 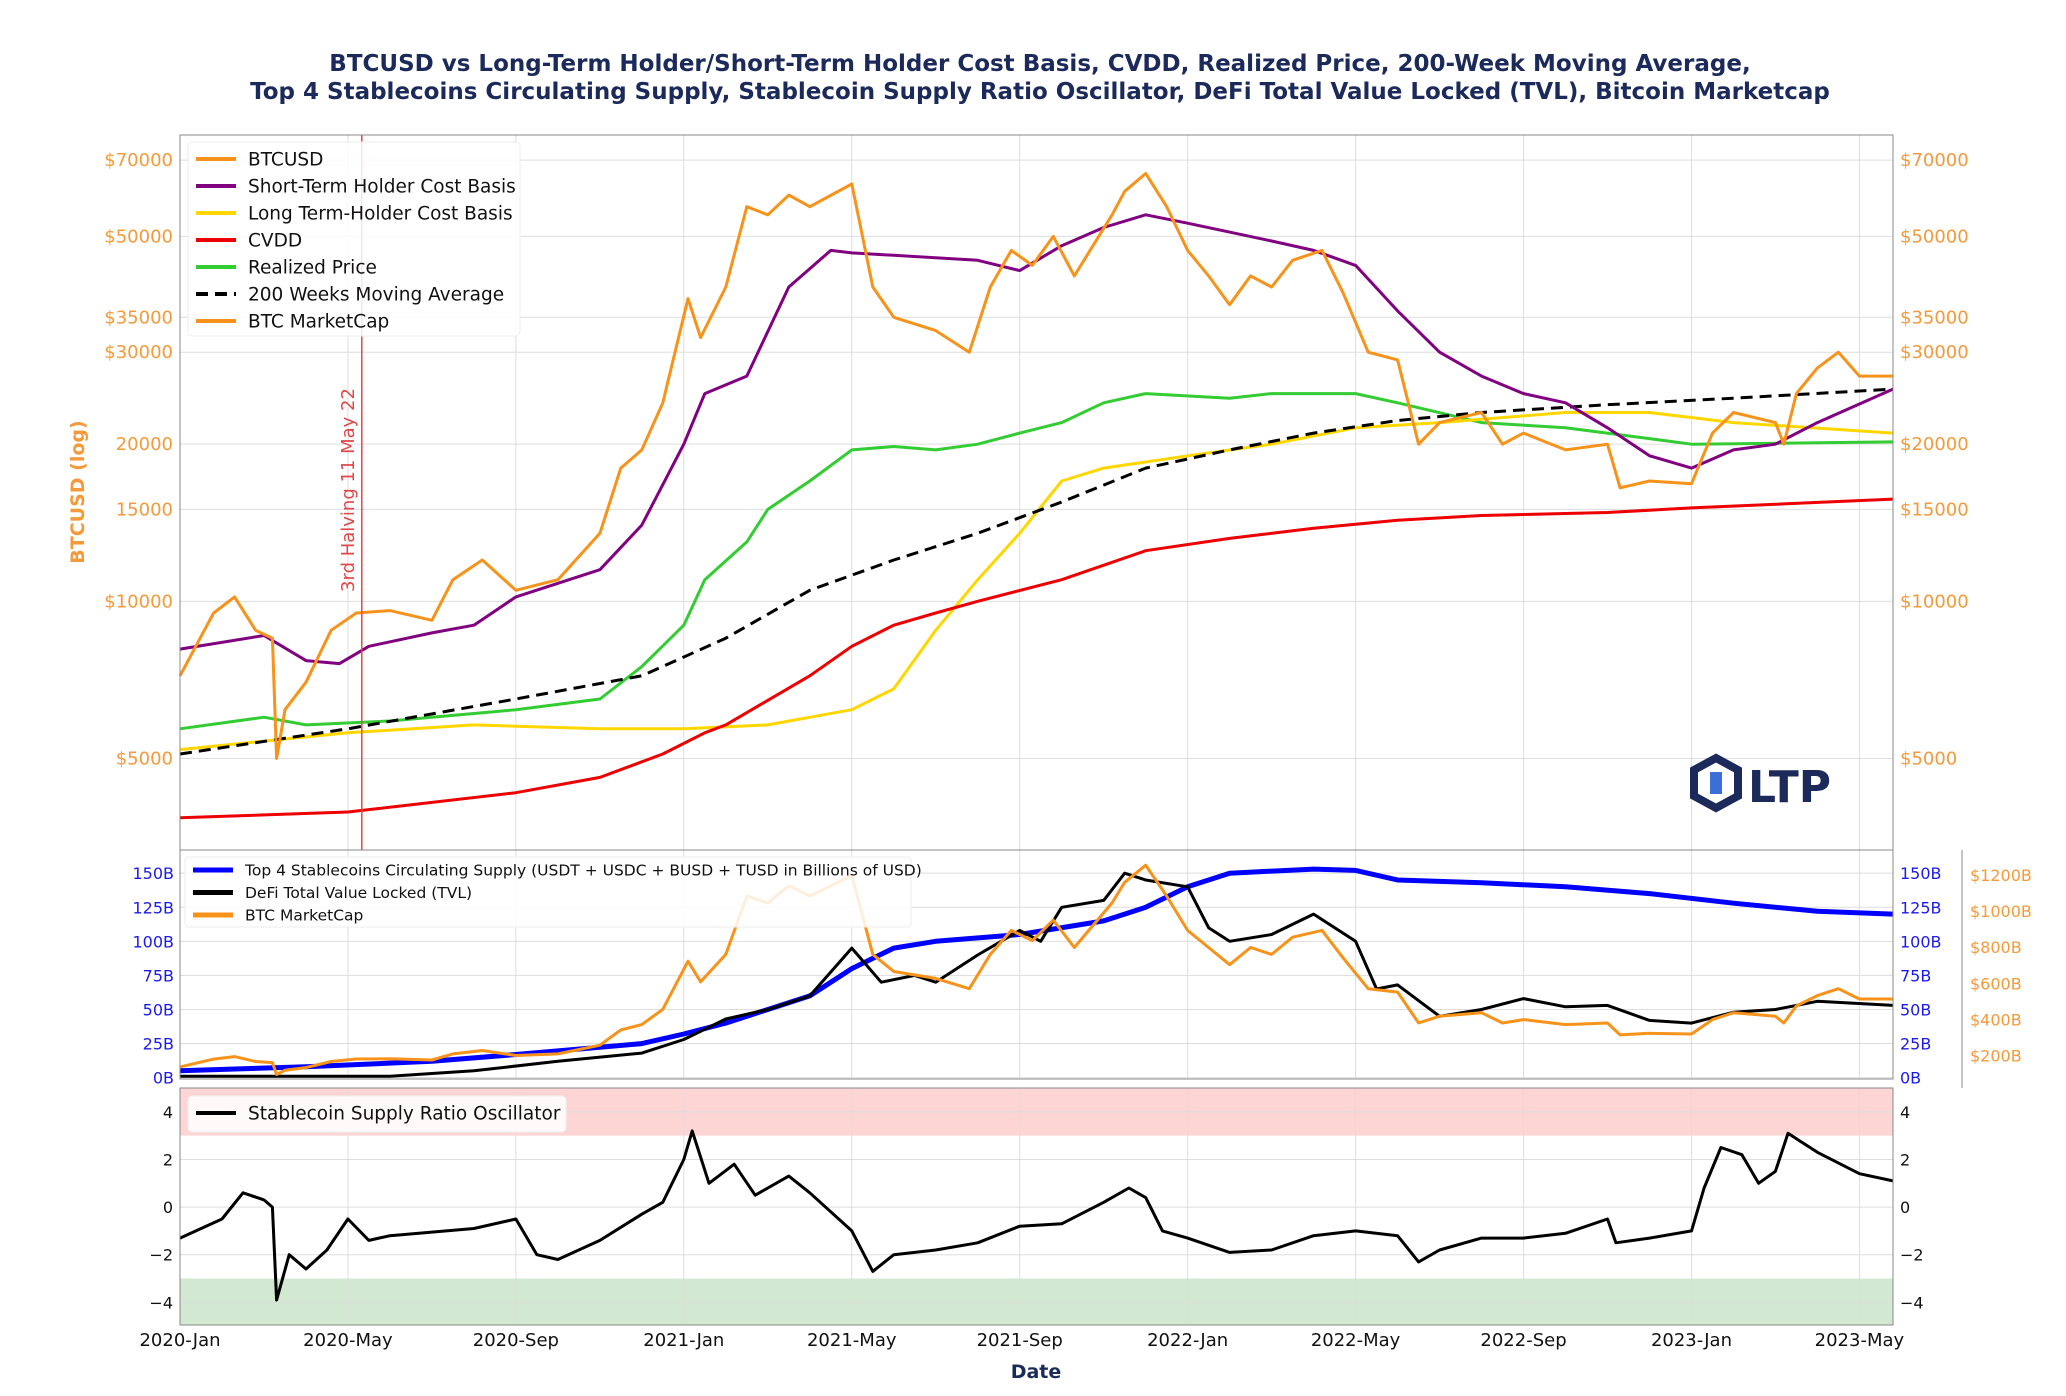 What do you see at coordinates (2001, 911) in the screenshot?
I see `marketcap-tick-label: $1000B` at bounding box center [2001, 911].